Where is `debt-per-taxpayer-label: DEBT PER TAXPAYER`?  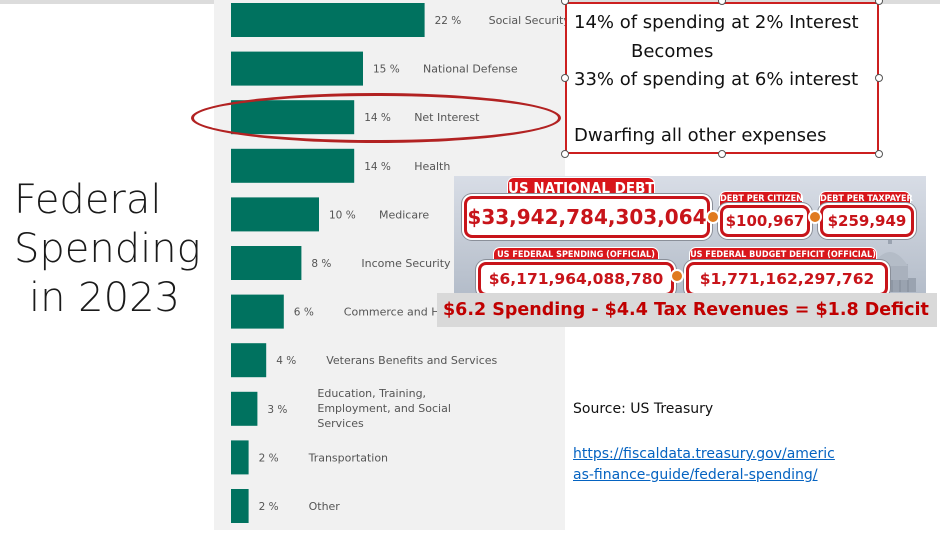
debt-per-taxpayer-label: DEBT PER TAXPAYER is located at coordinates (866, 199).